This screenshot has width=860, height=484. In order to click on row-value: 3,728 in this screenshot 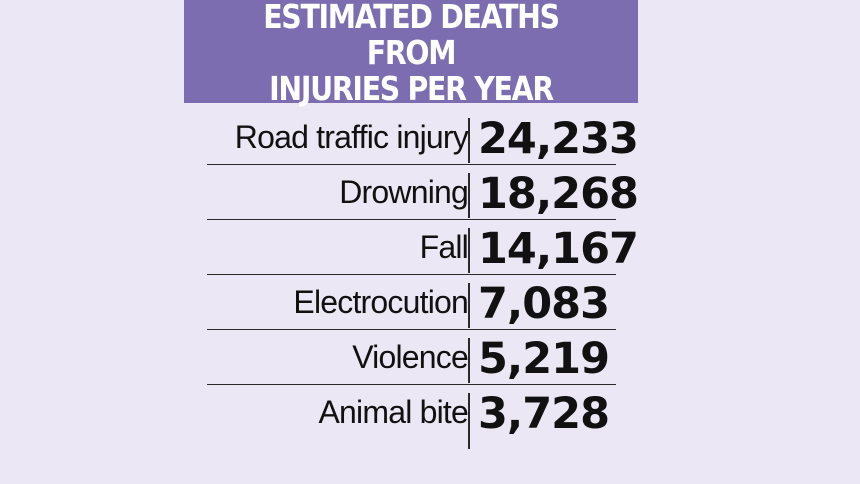, I will do `click(544, 414)`.